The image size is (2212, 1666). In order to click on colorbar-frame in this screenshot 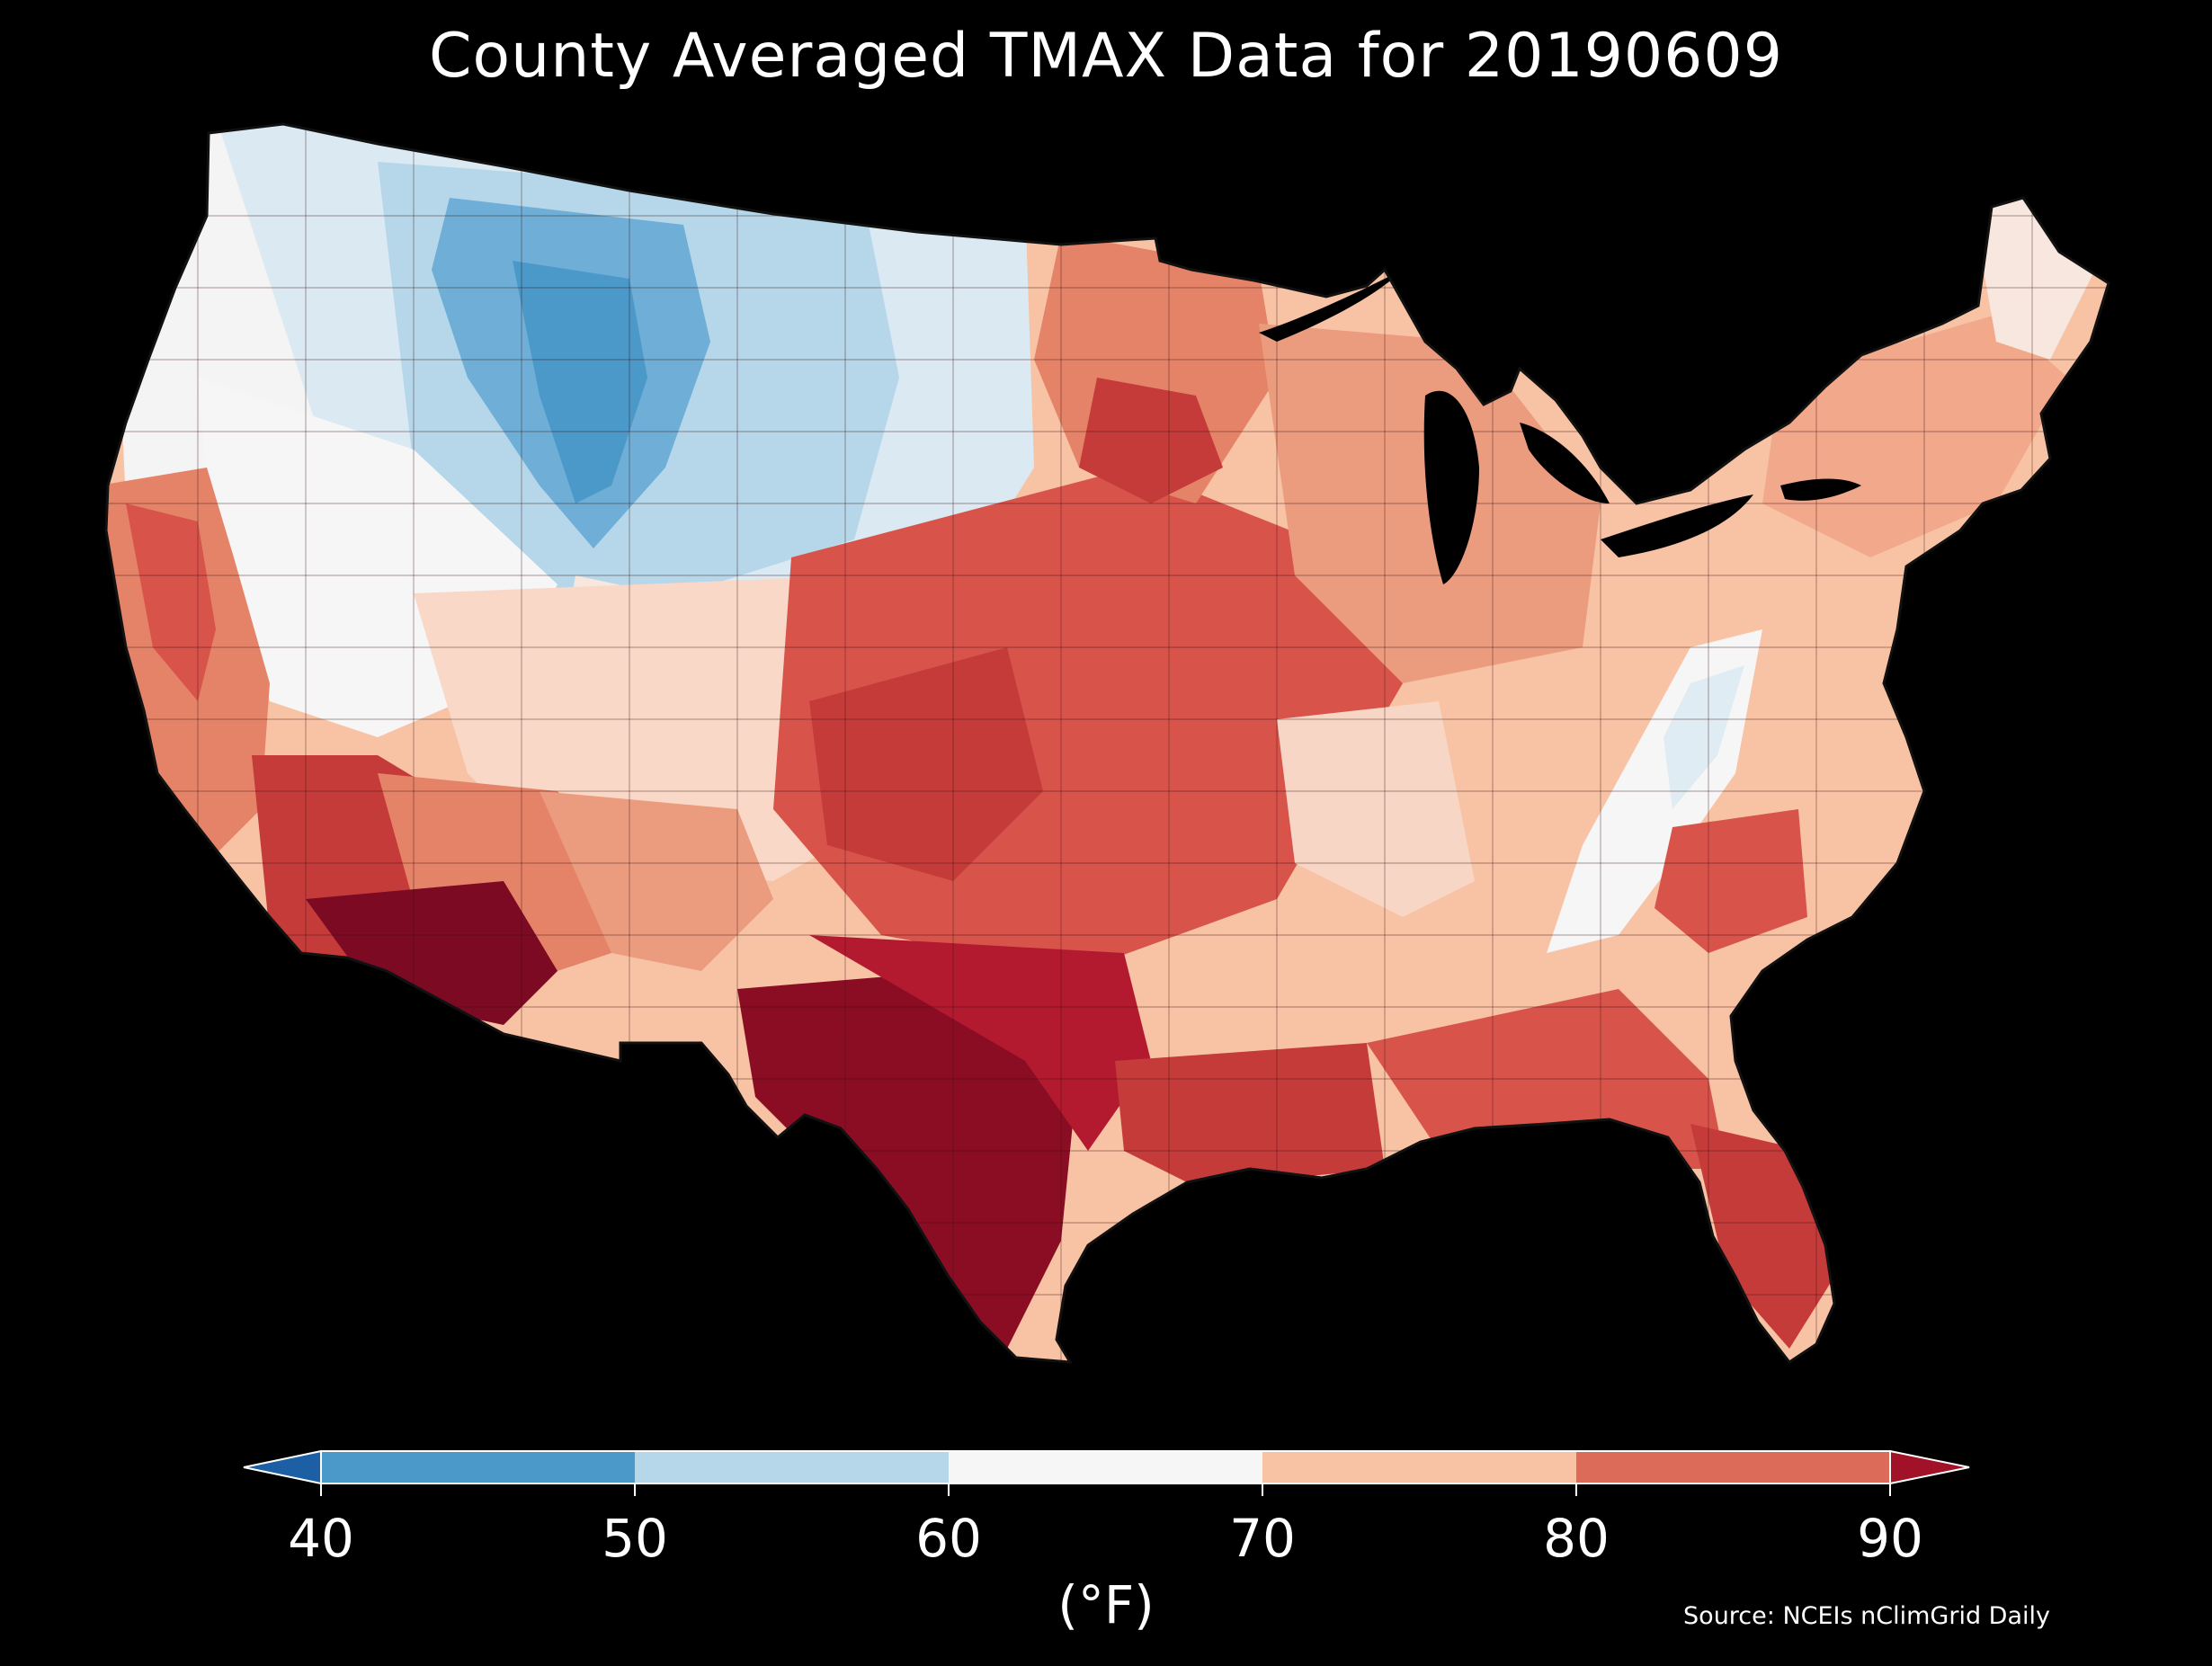, I will do `click(1105, 1467)`.